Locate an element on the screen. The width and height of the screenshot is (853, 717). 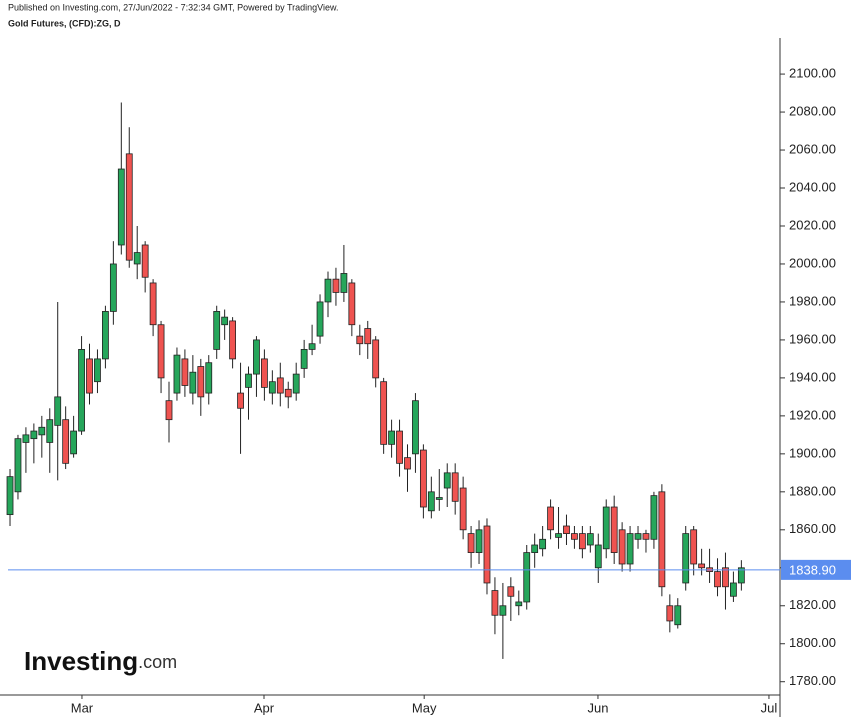
y-tick-label: 1980.00 is located at coordinates (812, 300).